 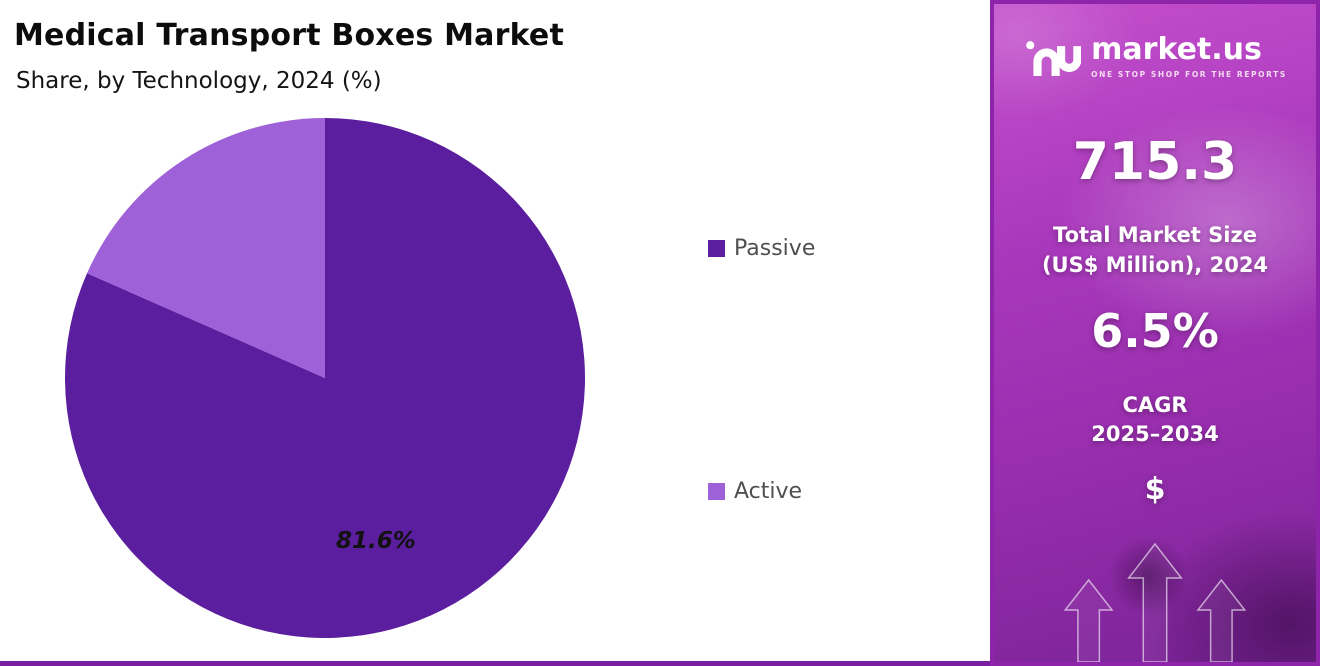 I want to click on growth-arrow-right, so click(x=1221, y=620).